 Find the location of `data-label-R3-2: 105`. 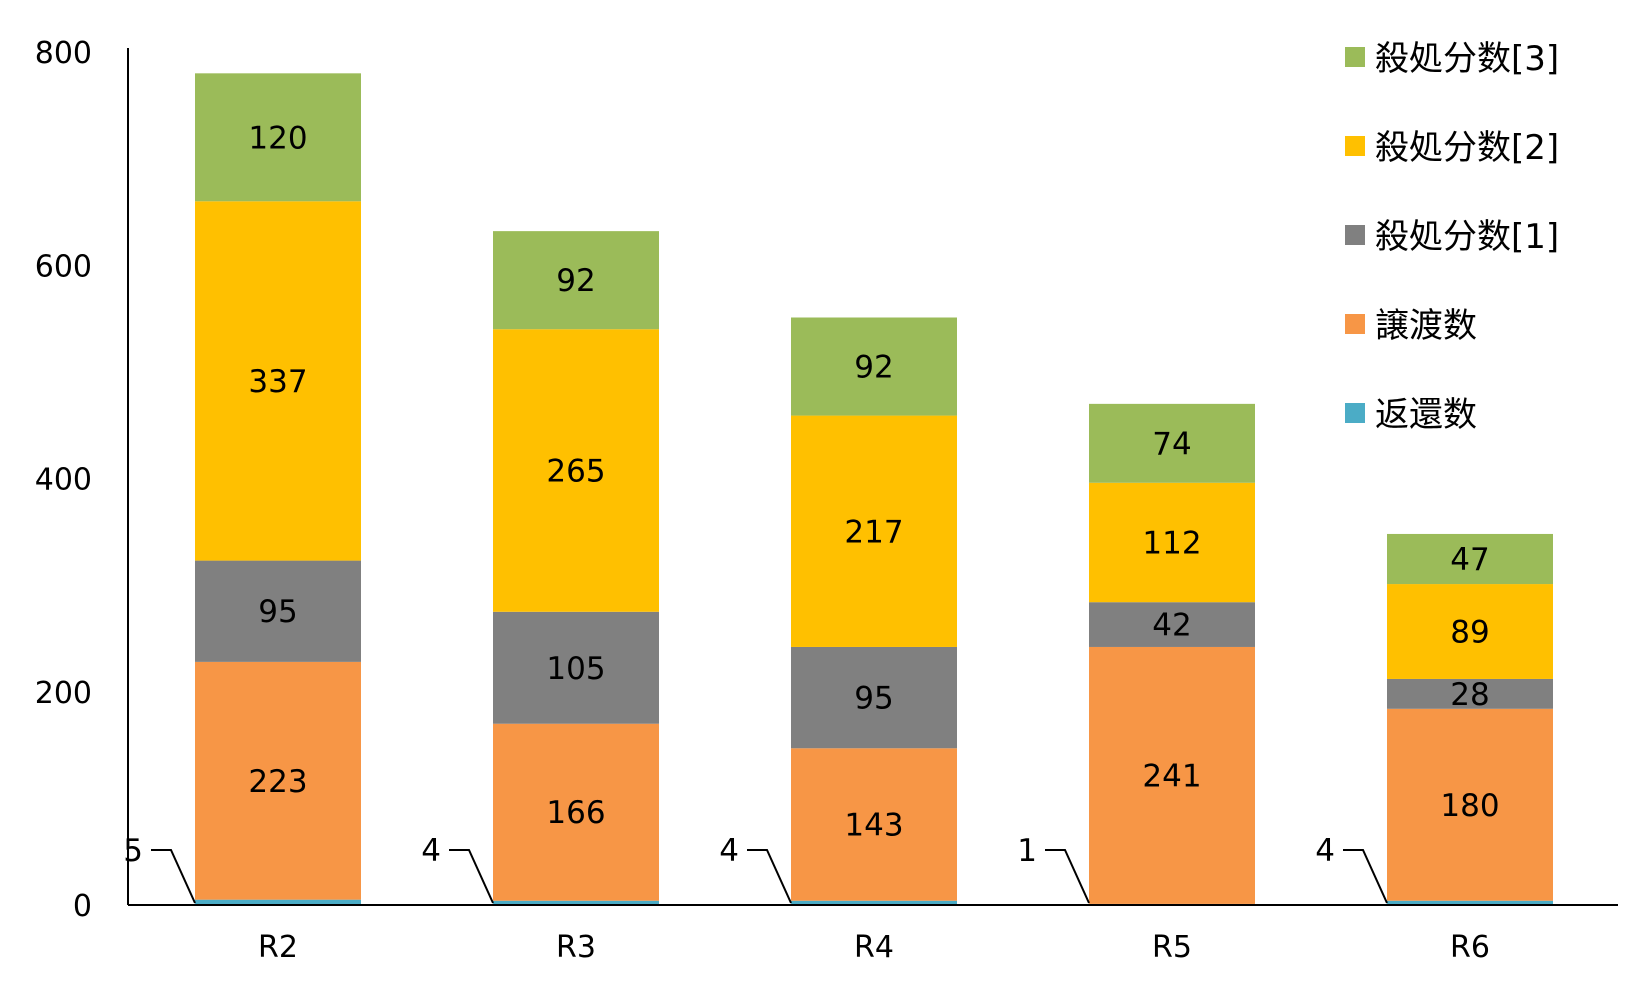

data-label-R3-2: 105 is located at coordinates (575, 669).